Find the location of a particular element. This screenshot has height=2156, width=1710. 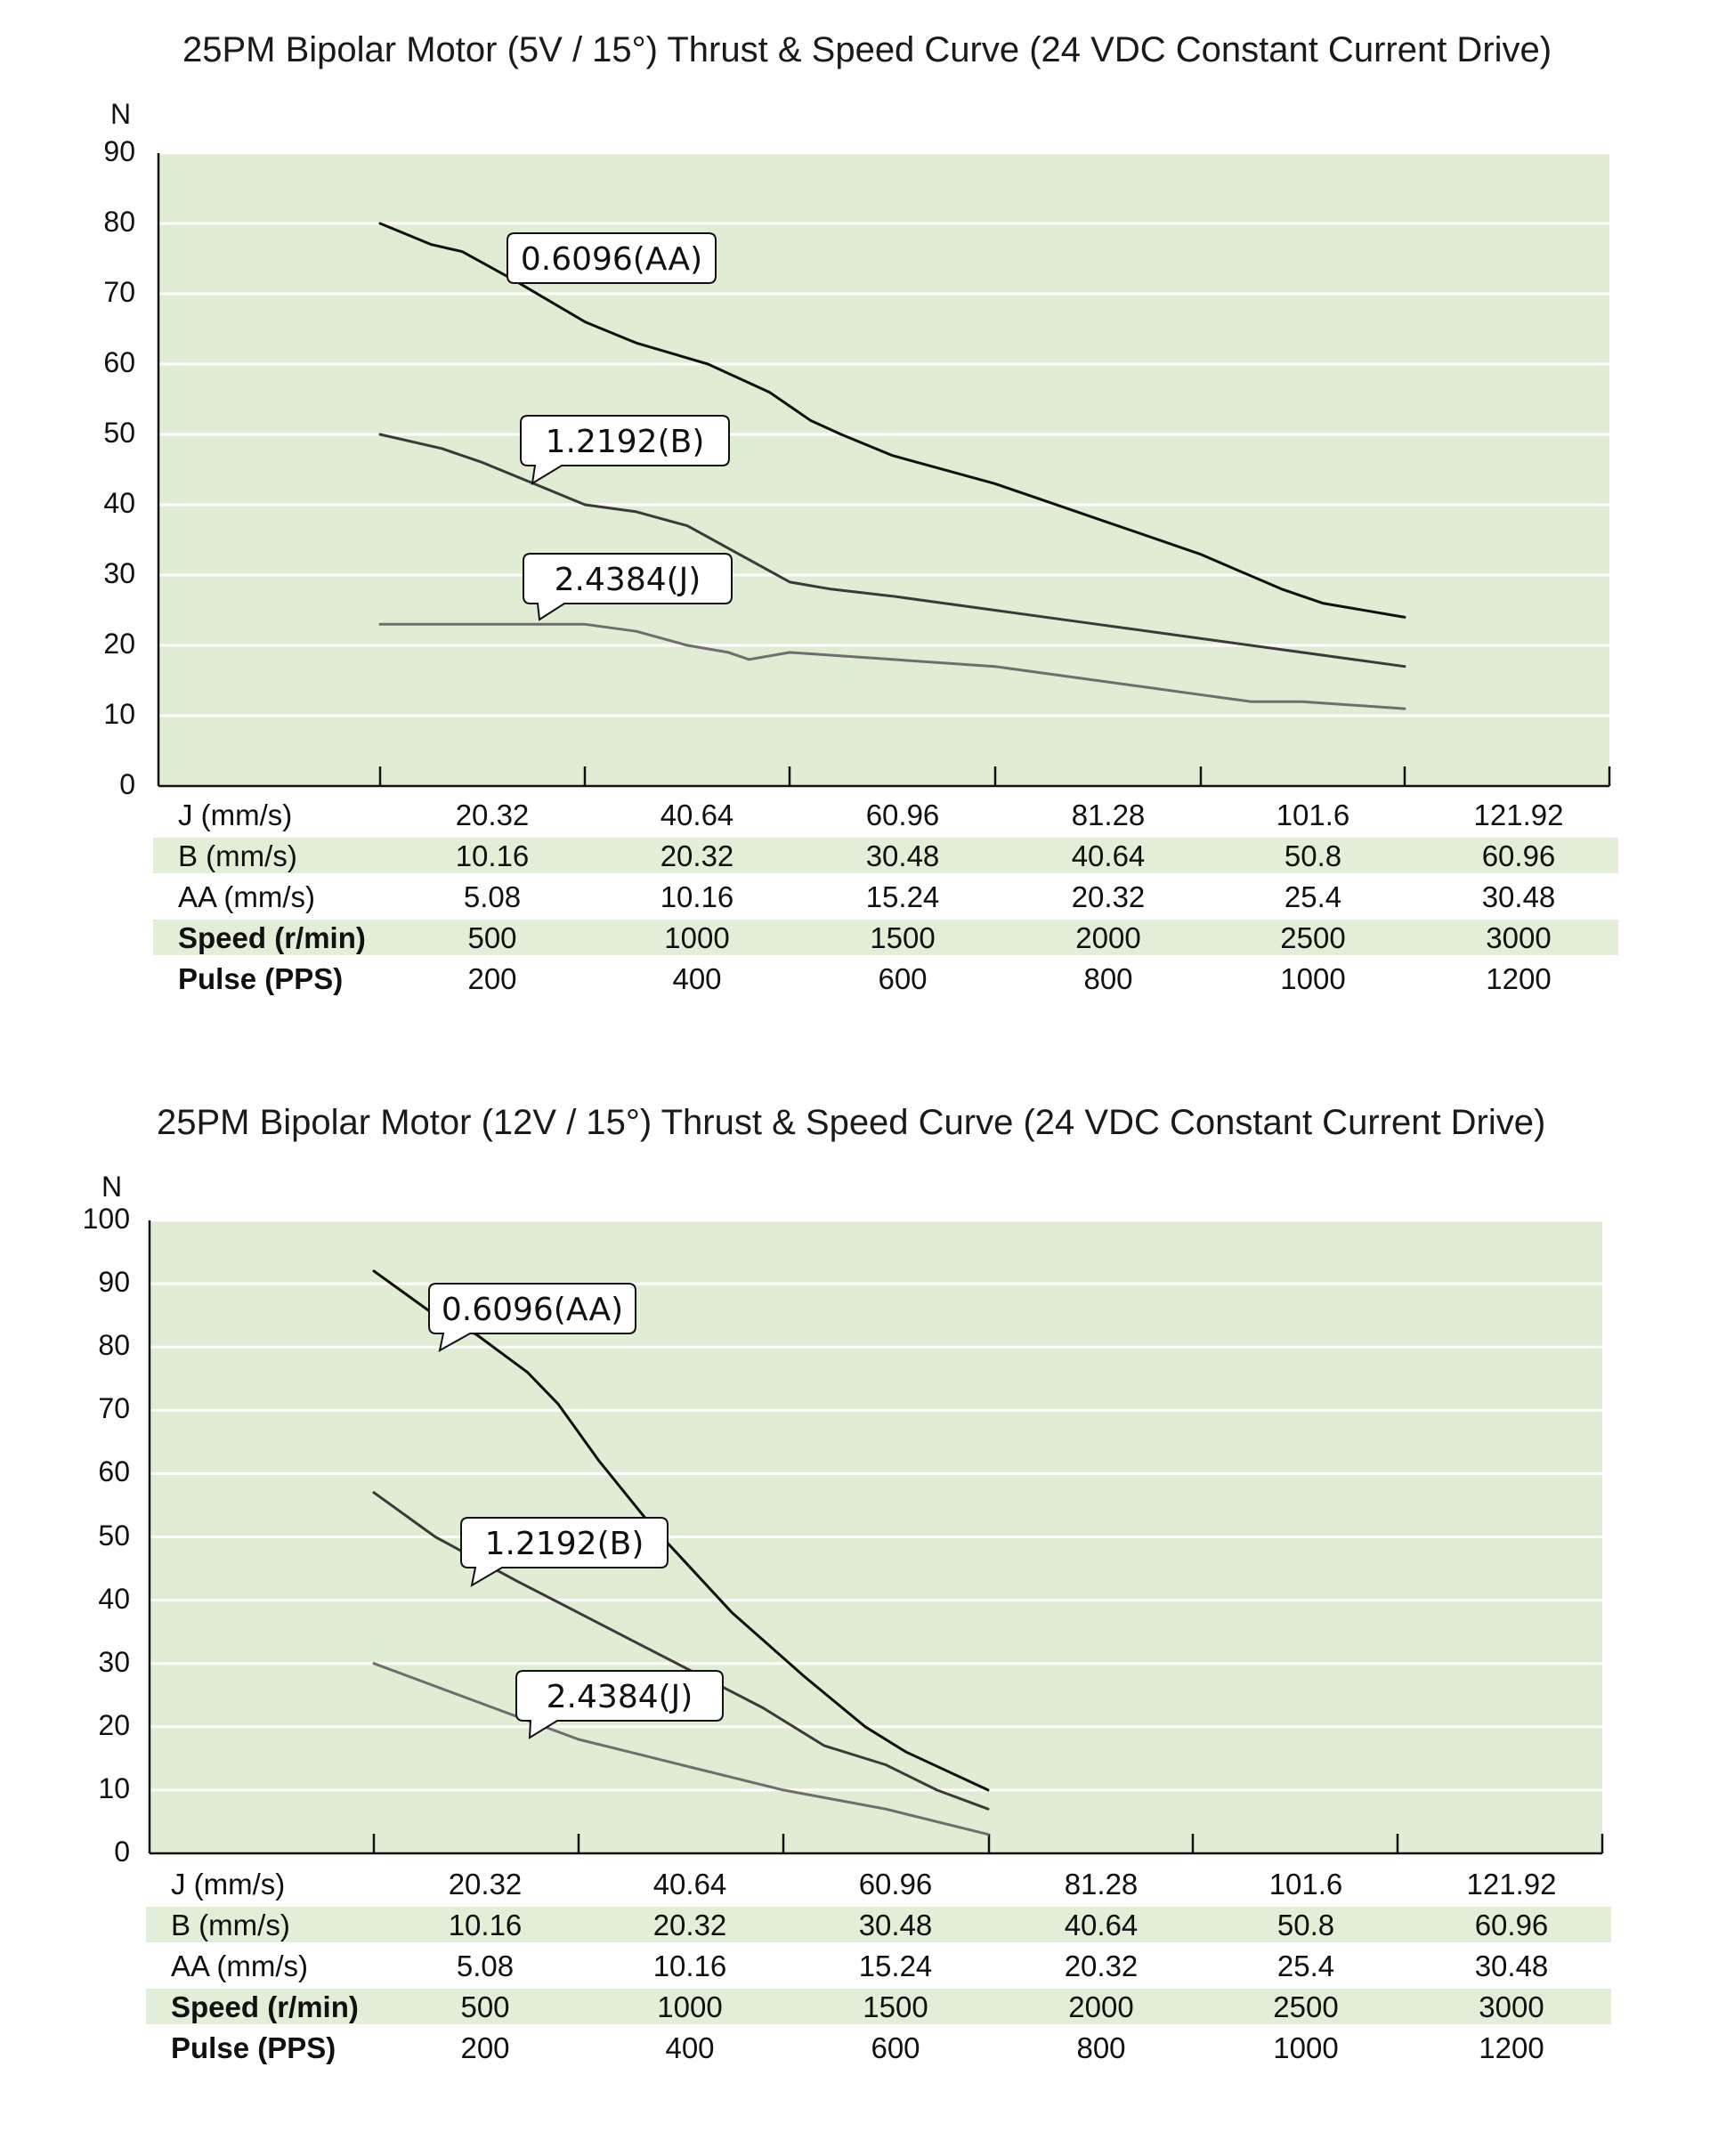

table-cell: 3000 is located at coordinates (1511, 2006).